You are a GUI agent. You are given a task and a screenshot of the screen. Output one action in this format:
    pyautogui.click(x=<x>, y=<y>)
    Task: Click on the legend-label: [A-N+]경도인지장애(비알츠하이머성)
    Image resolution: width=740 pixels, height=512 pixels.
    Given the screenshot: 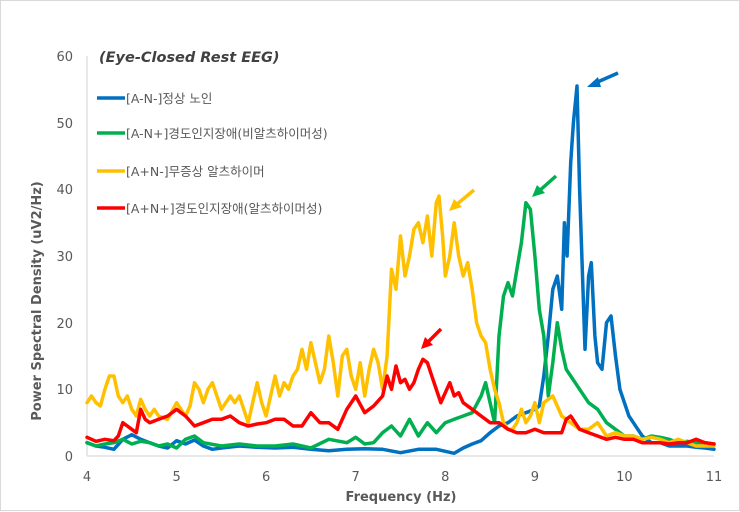 What is the action you would take?
    pyautogui.click(x=227, y=133)
    